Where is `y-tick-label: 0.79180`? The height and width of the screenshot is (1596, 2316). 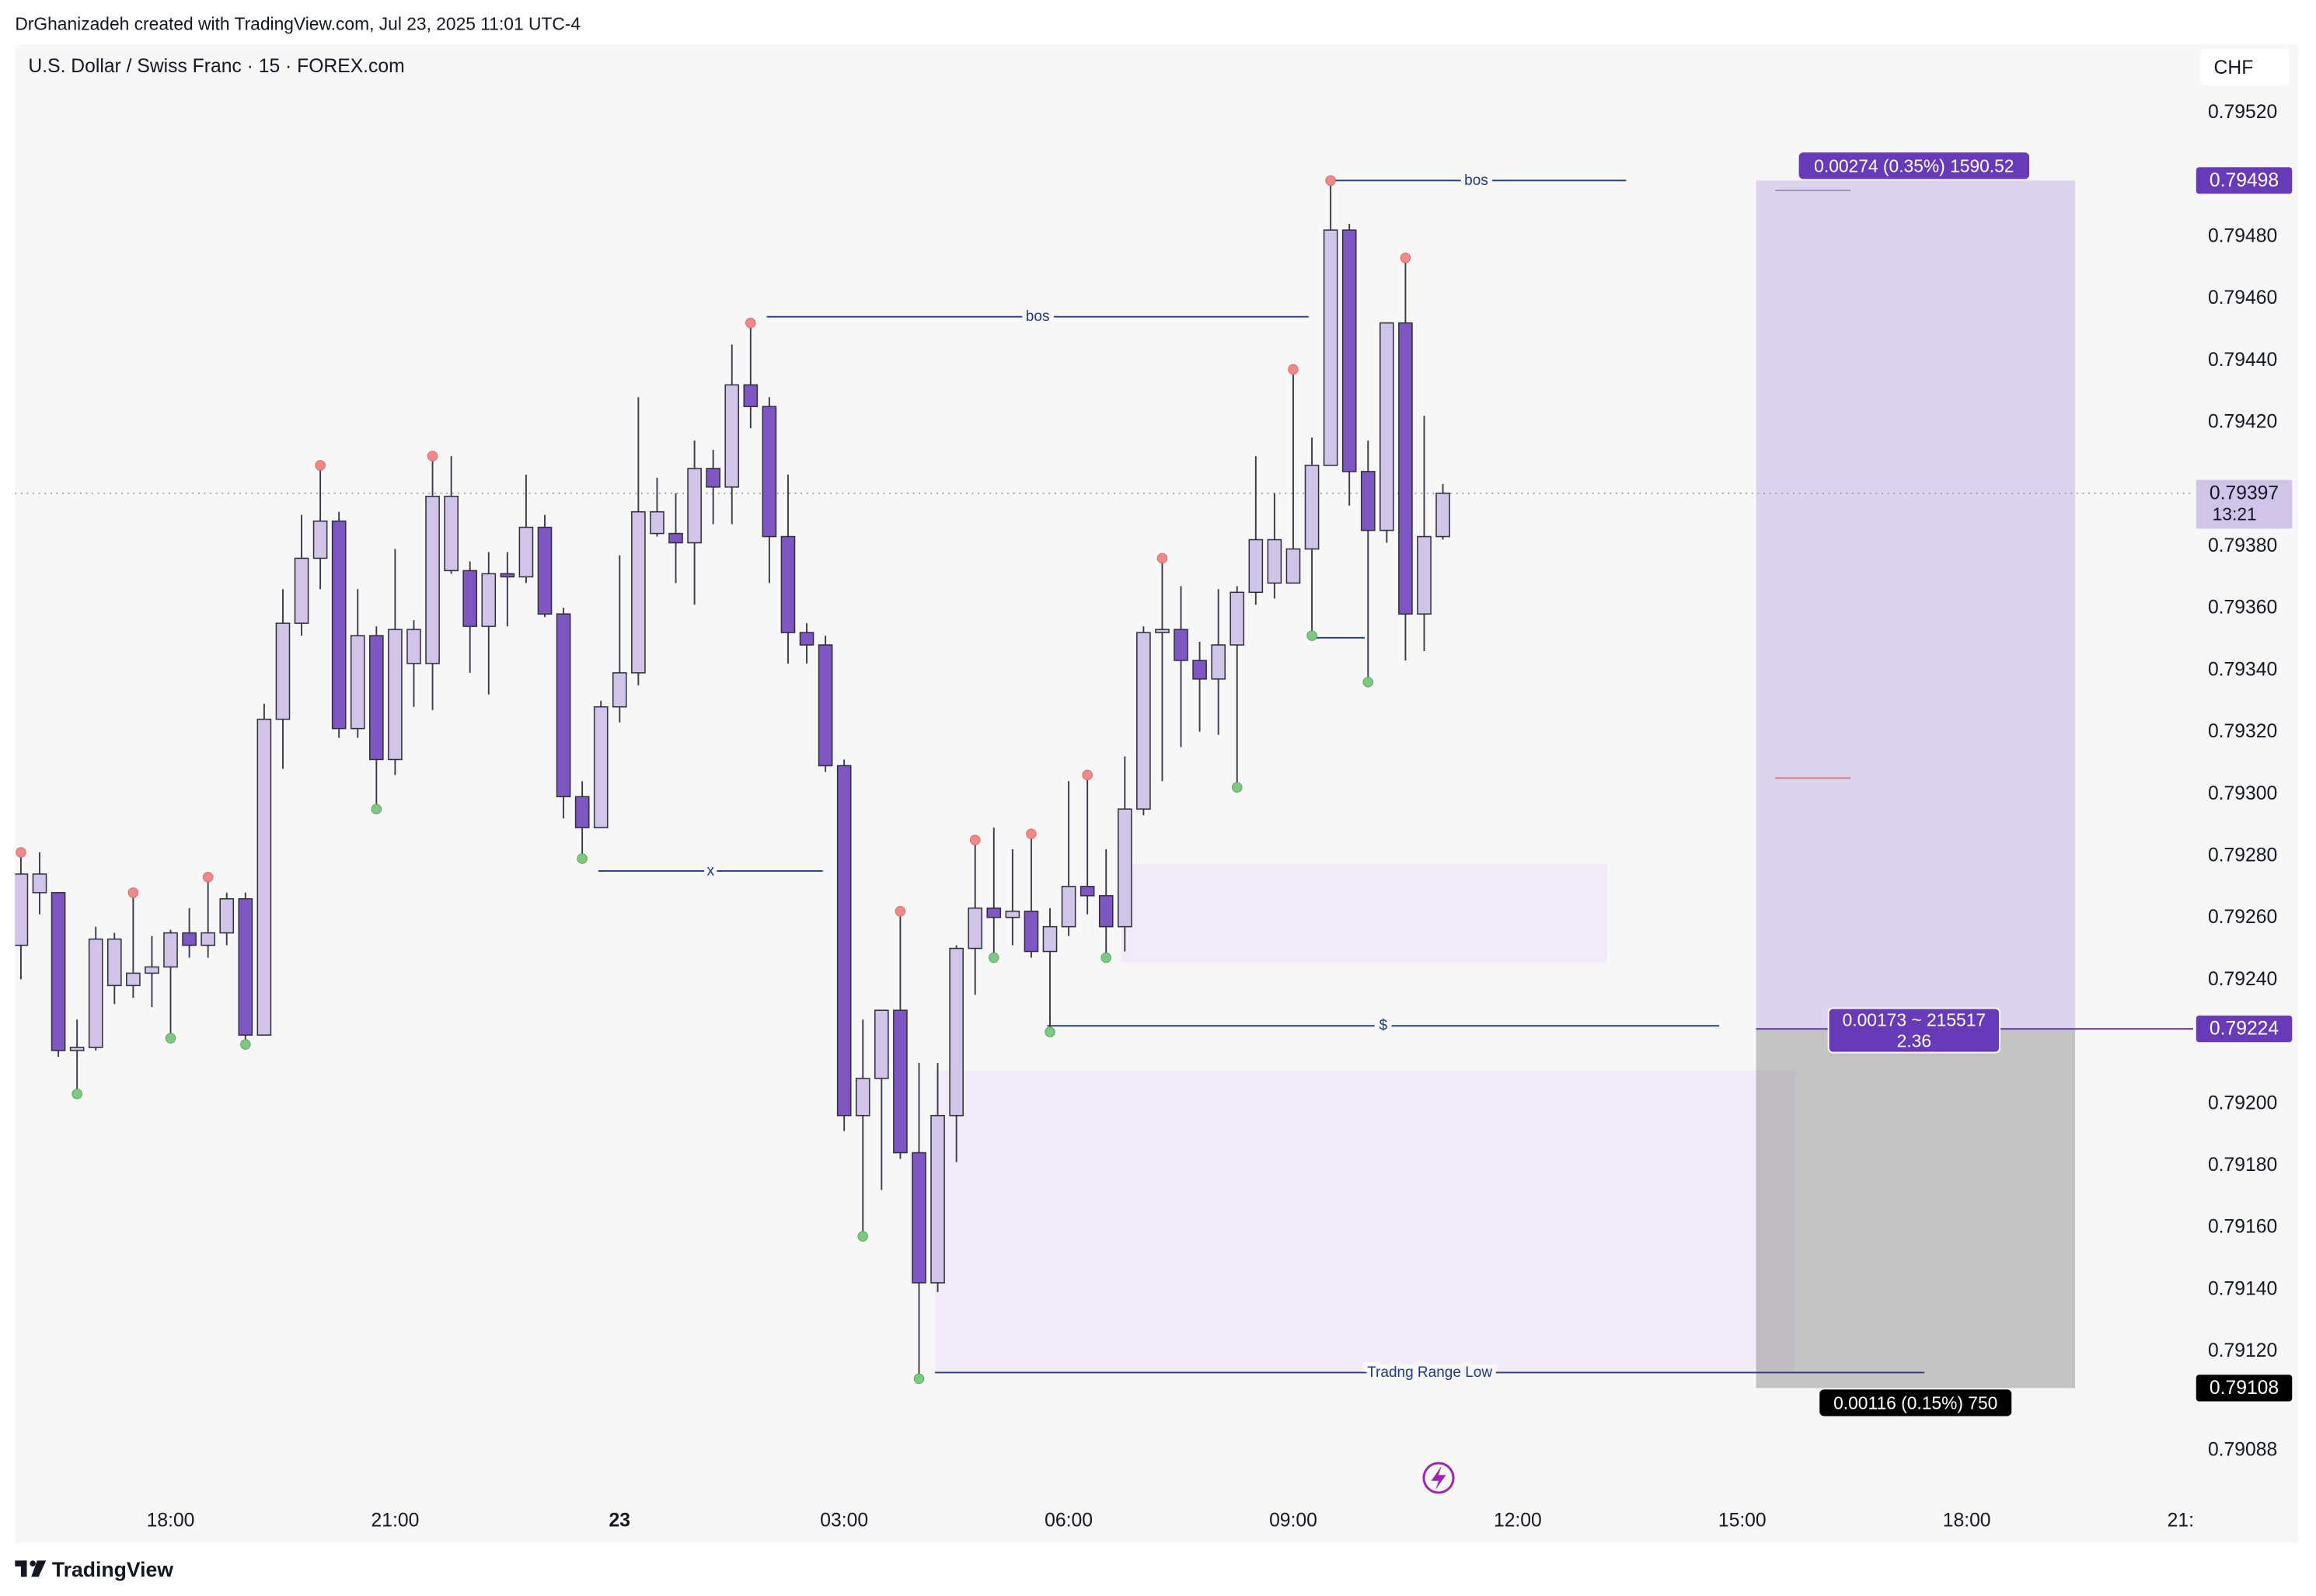 y-tick-label: 0.79180 is located at coordinates (2242, 1165).